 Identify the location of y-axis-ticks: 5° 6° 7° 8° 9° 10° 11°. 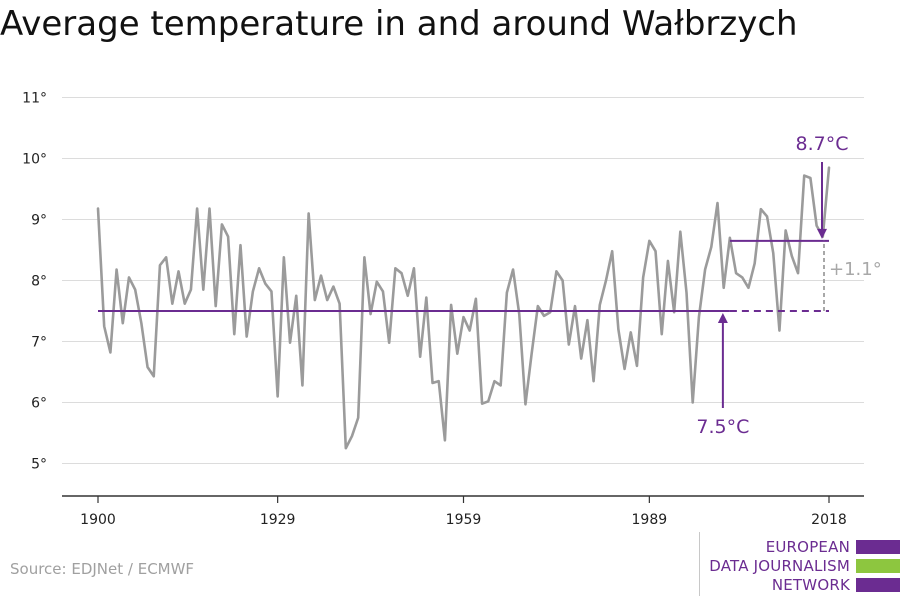
(34, 282).